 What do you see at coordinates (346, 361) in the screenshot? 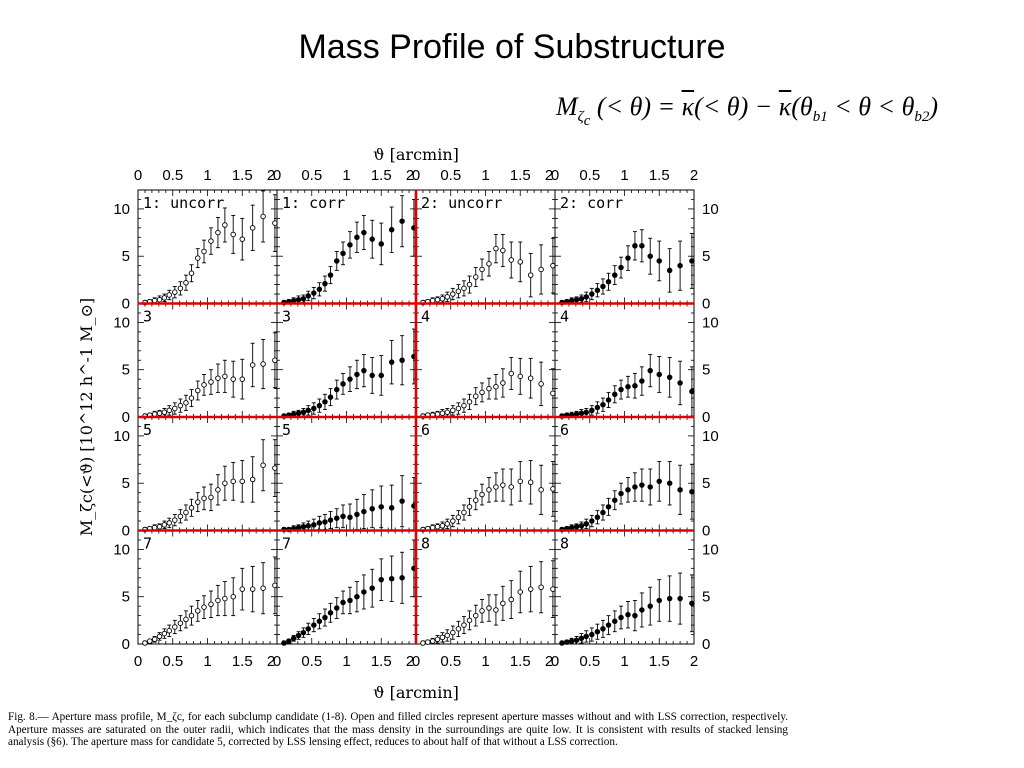
I see `panel-6: 3` at bounding box center [346, 361].